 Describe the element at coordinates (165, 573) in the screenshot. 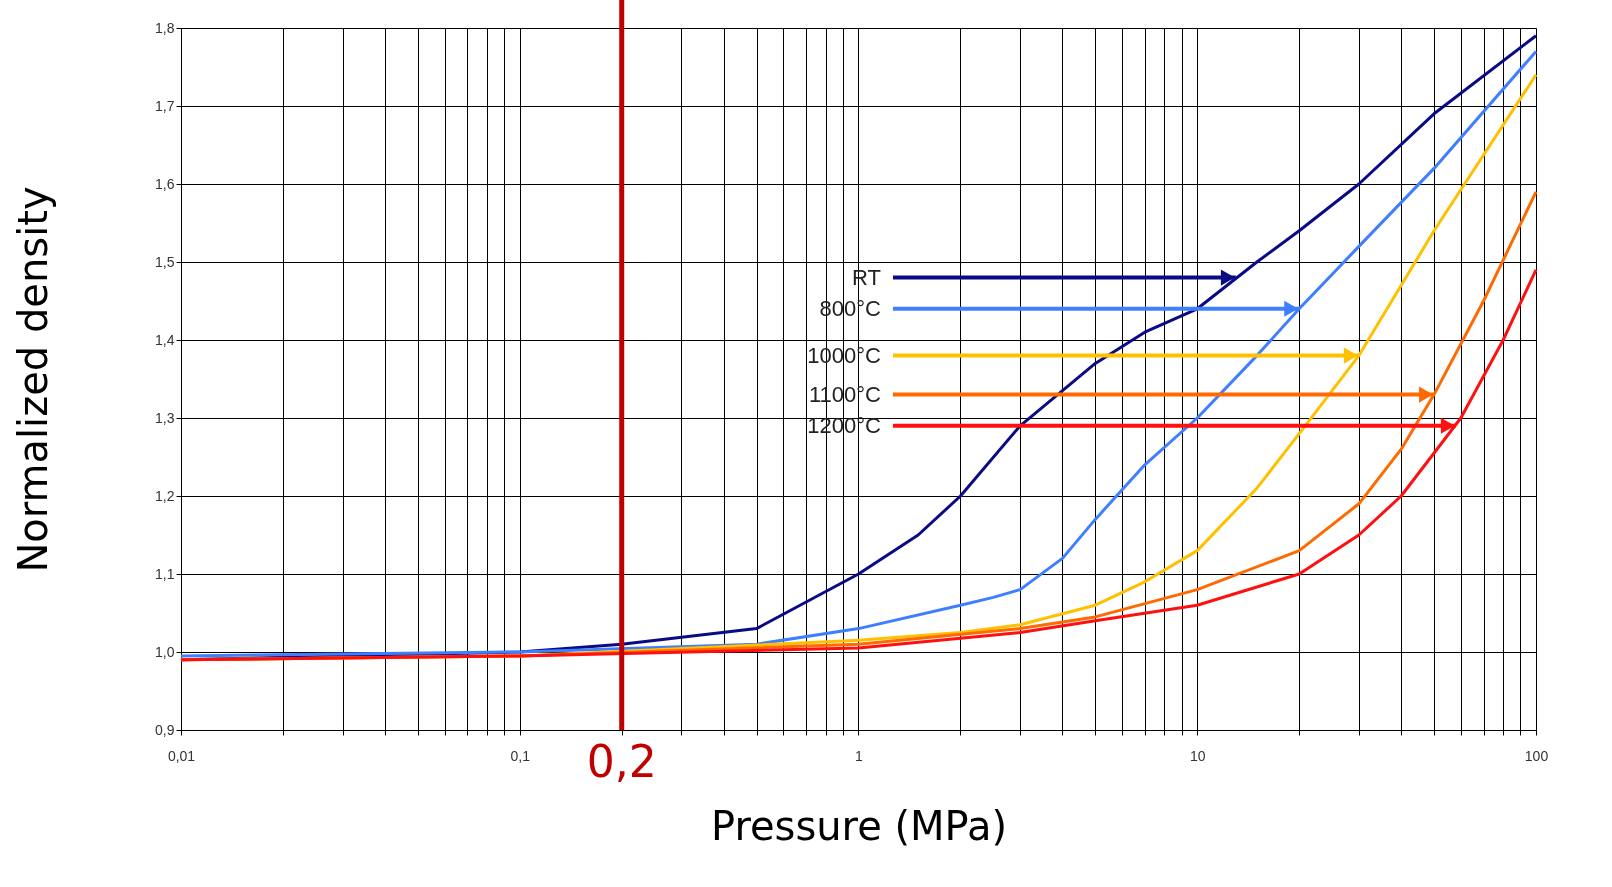

I see `y-tick-label: 1,1` at that location.